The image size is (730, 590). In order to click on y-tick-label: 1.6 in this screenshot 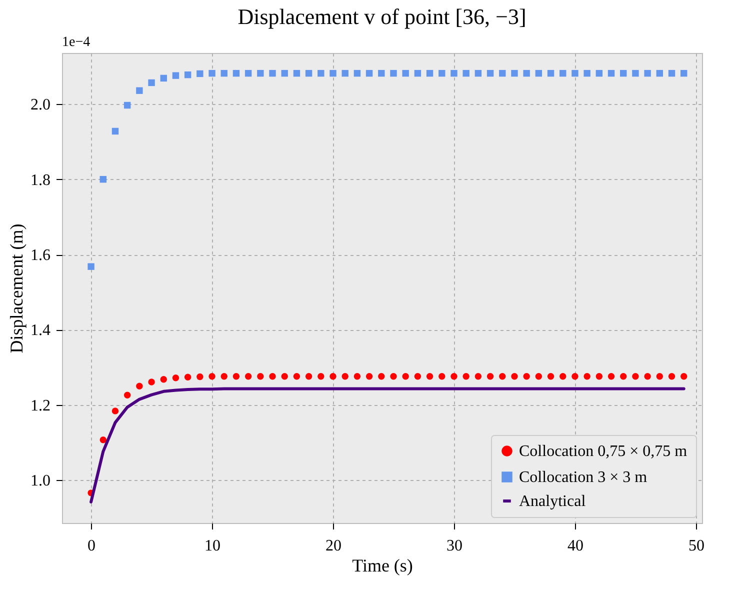, I will do `click(40, 255)`.